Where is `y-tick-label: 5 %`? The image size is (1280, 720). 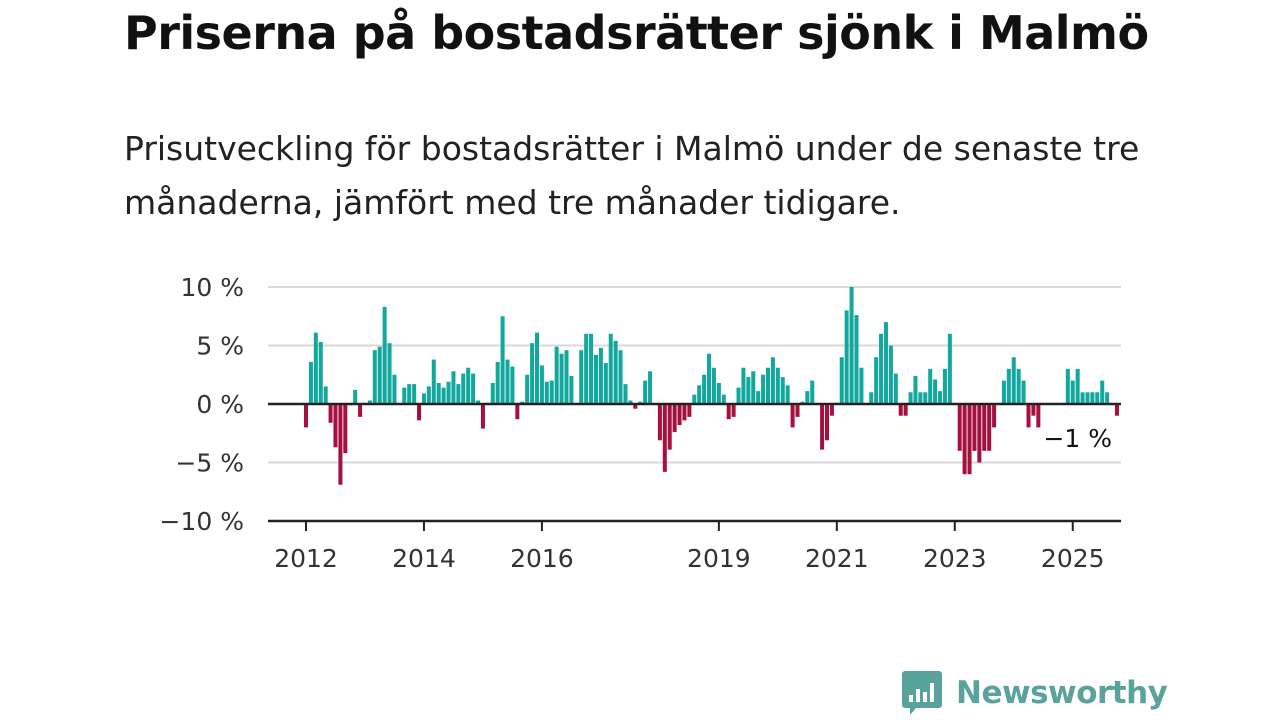
y-tick-label: 5 % is located at coordinates (220, 346).